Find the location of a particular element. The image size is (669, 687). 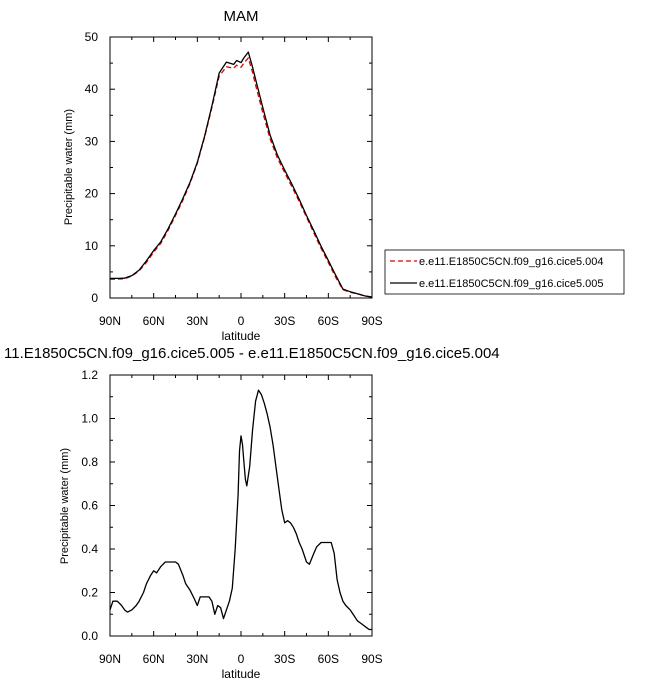

legend-box is located at coordinates (504, 272).